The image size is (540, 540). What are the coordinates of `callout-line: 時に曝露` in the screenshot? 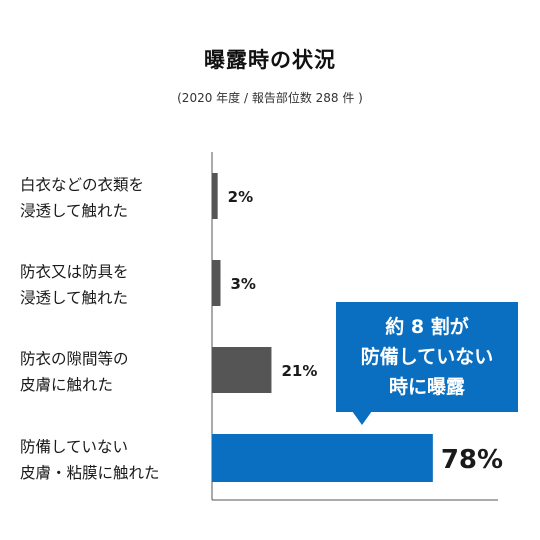 It's located at (426, 387).